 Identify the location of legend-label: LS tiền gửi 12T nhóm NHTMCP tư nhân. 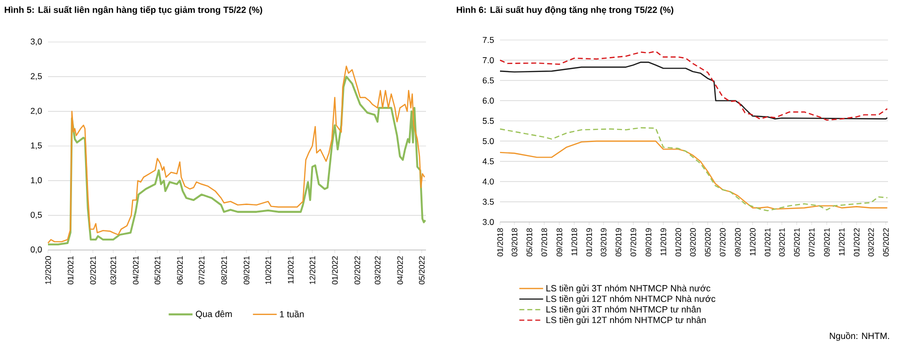
(626, 320).